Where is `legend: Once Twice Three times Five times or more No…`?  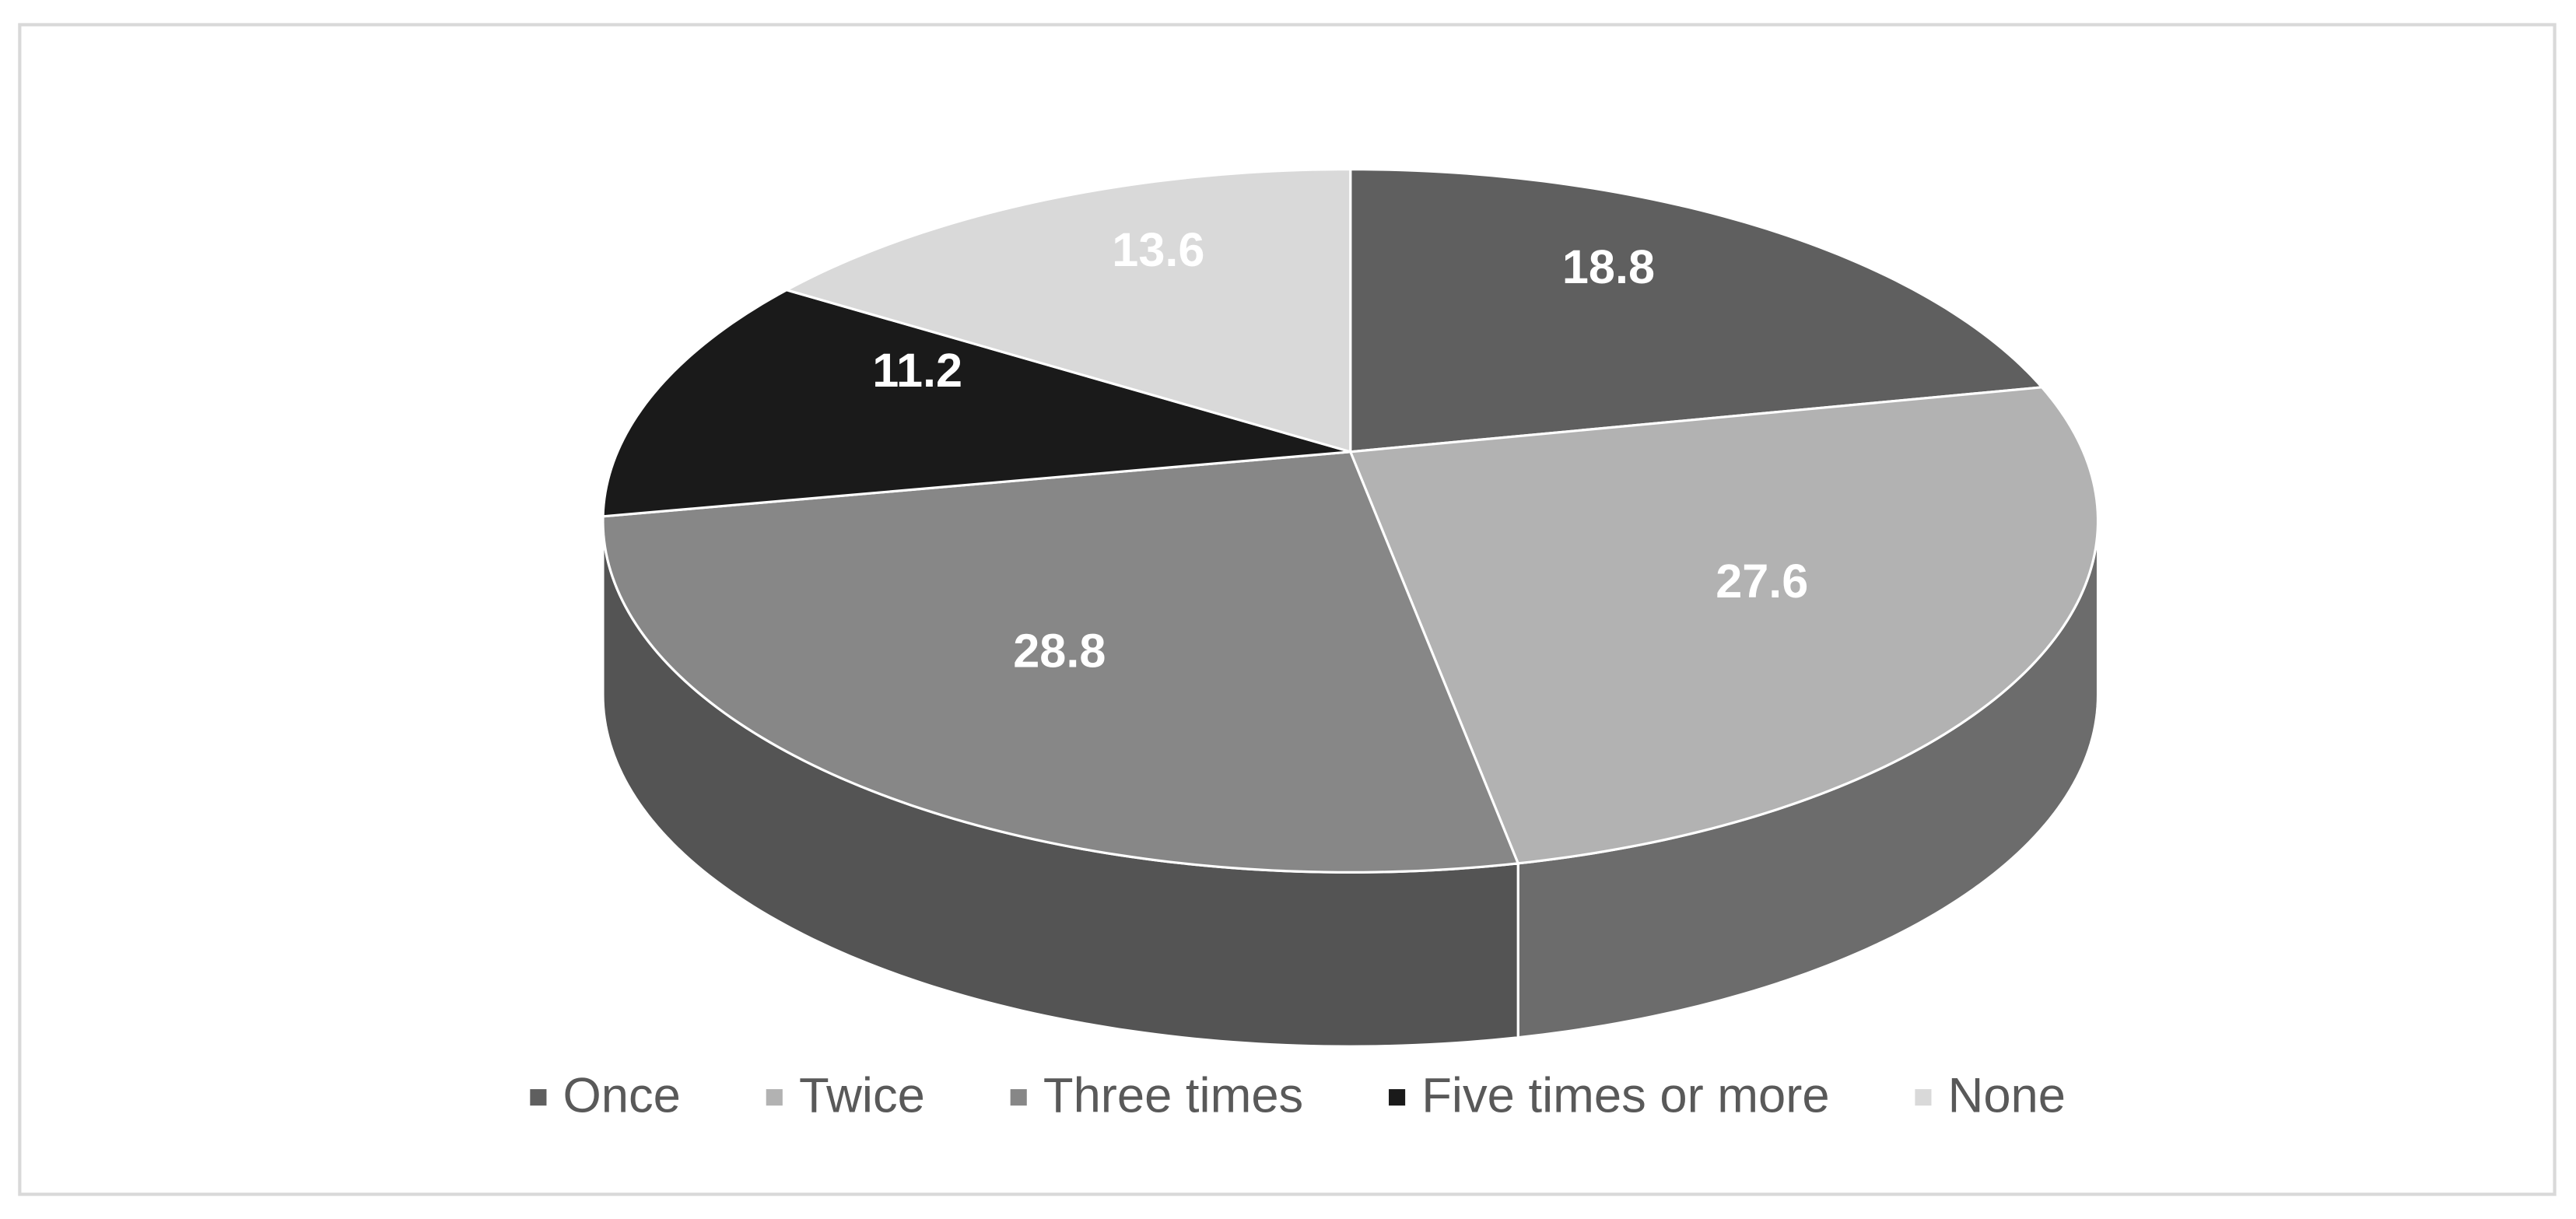 legend: Once Twice Three times Five times or more No… is located at coordinates (1298, 1095).